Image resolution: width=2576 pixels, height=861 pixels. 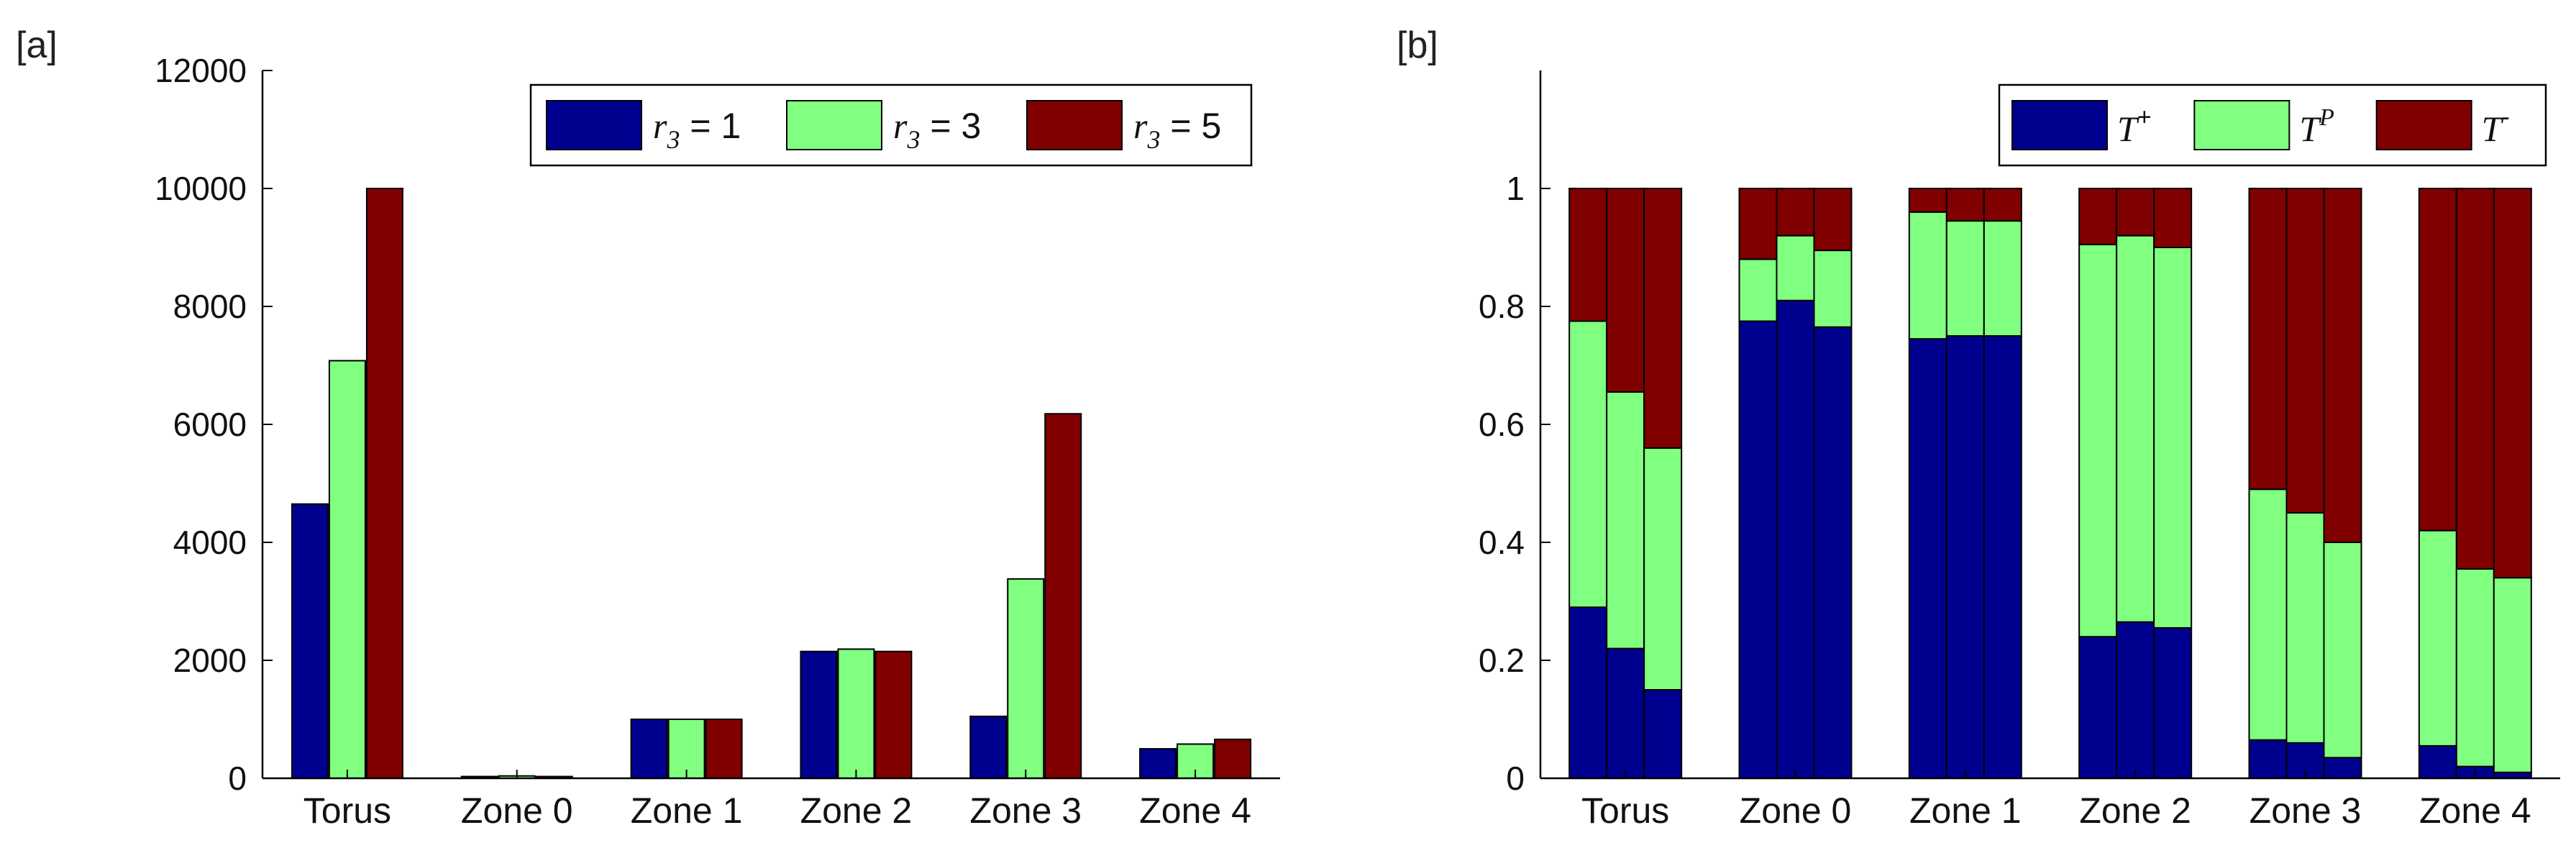 I want to click on stack-seg-zone-1-b1-s2, so click(x=1927, y=275).